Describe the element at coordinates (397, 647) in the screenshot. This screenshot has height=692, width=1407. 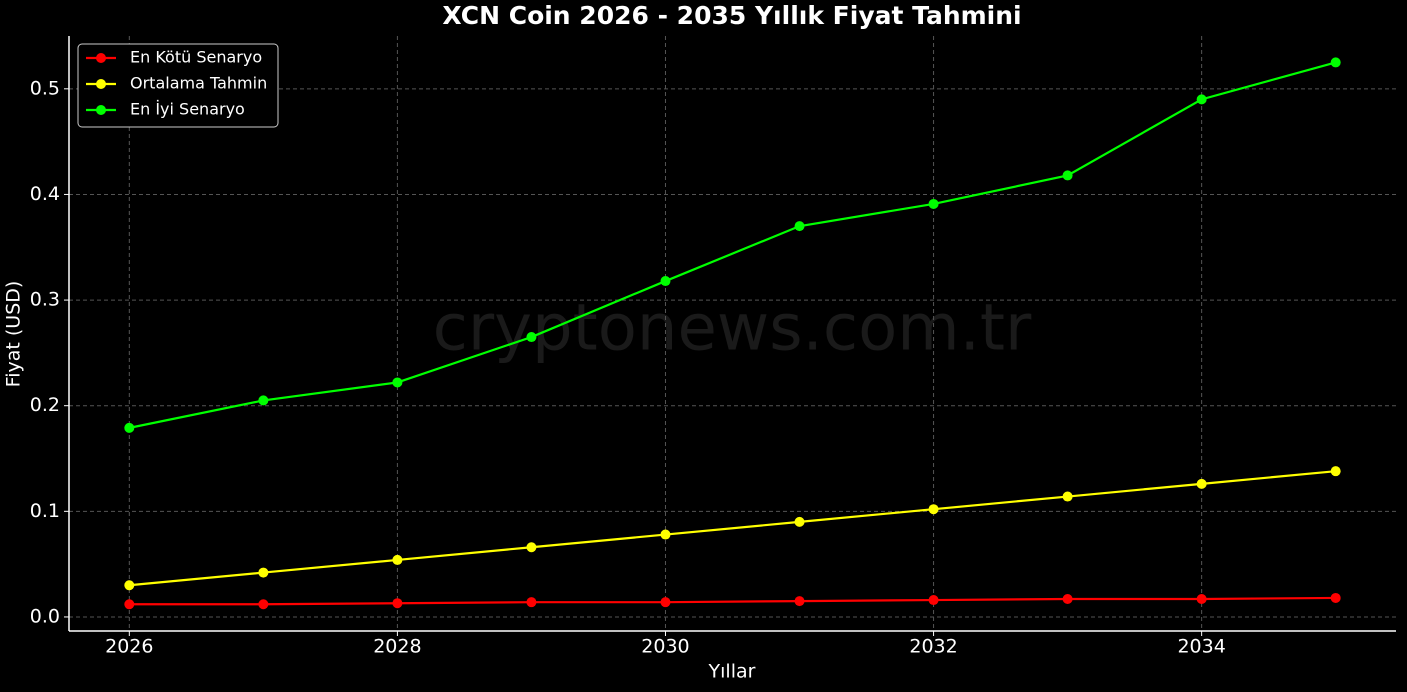
I see `x-tick-label: 2028` at that location.